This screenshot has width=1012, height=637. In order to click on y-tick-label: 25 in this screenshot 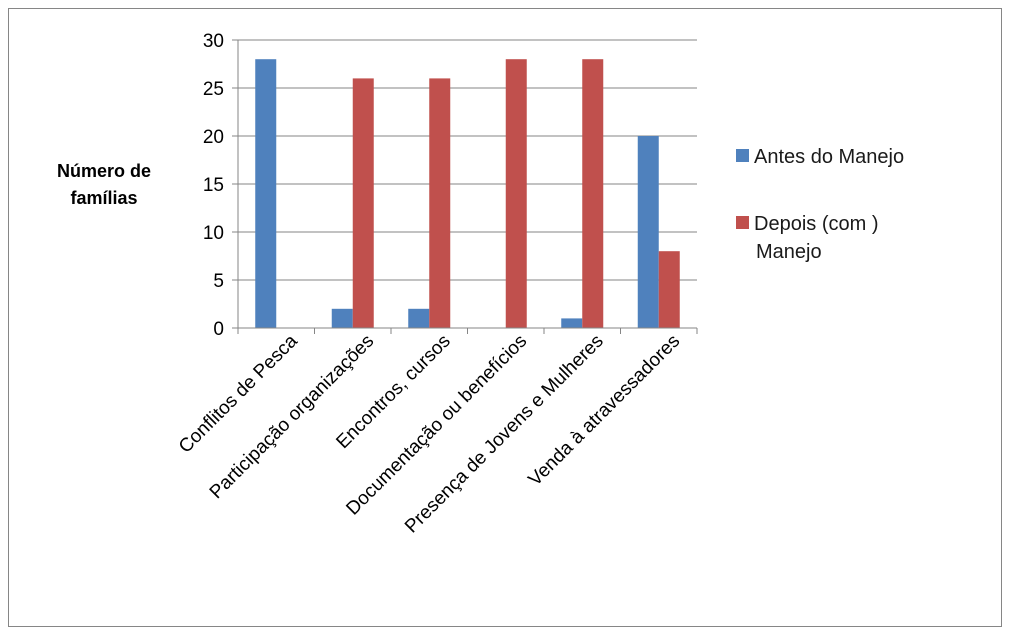, I will do `click(213, 89)`.